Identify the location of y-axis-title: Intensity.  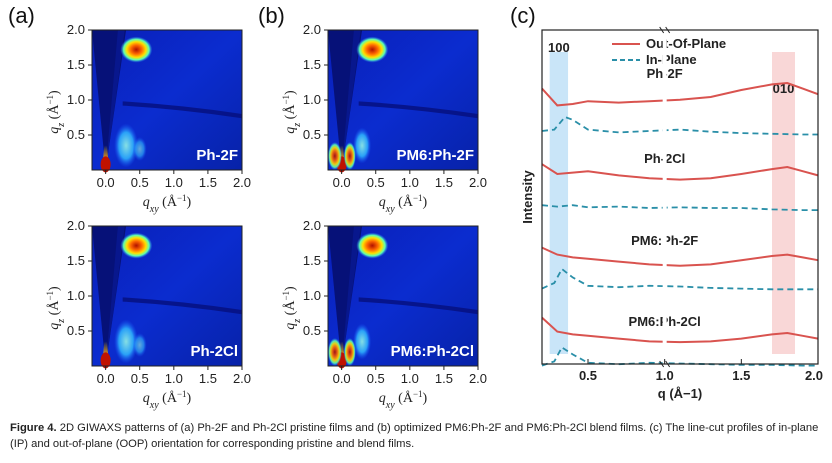
(527, 197).